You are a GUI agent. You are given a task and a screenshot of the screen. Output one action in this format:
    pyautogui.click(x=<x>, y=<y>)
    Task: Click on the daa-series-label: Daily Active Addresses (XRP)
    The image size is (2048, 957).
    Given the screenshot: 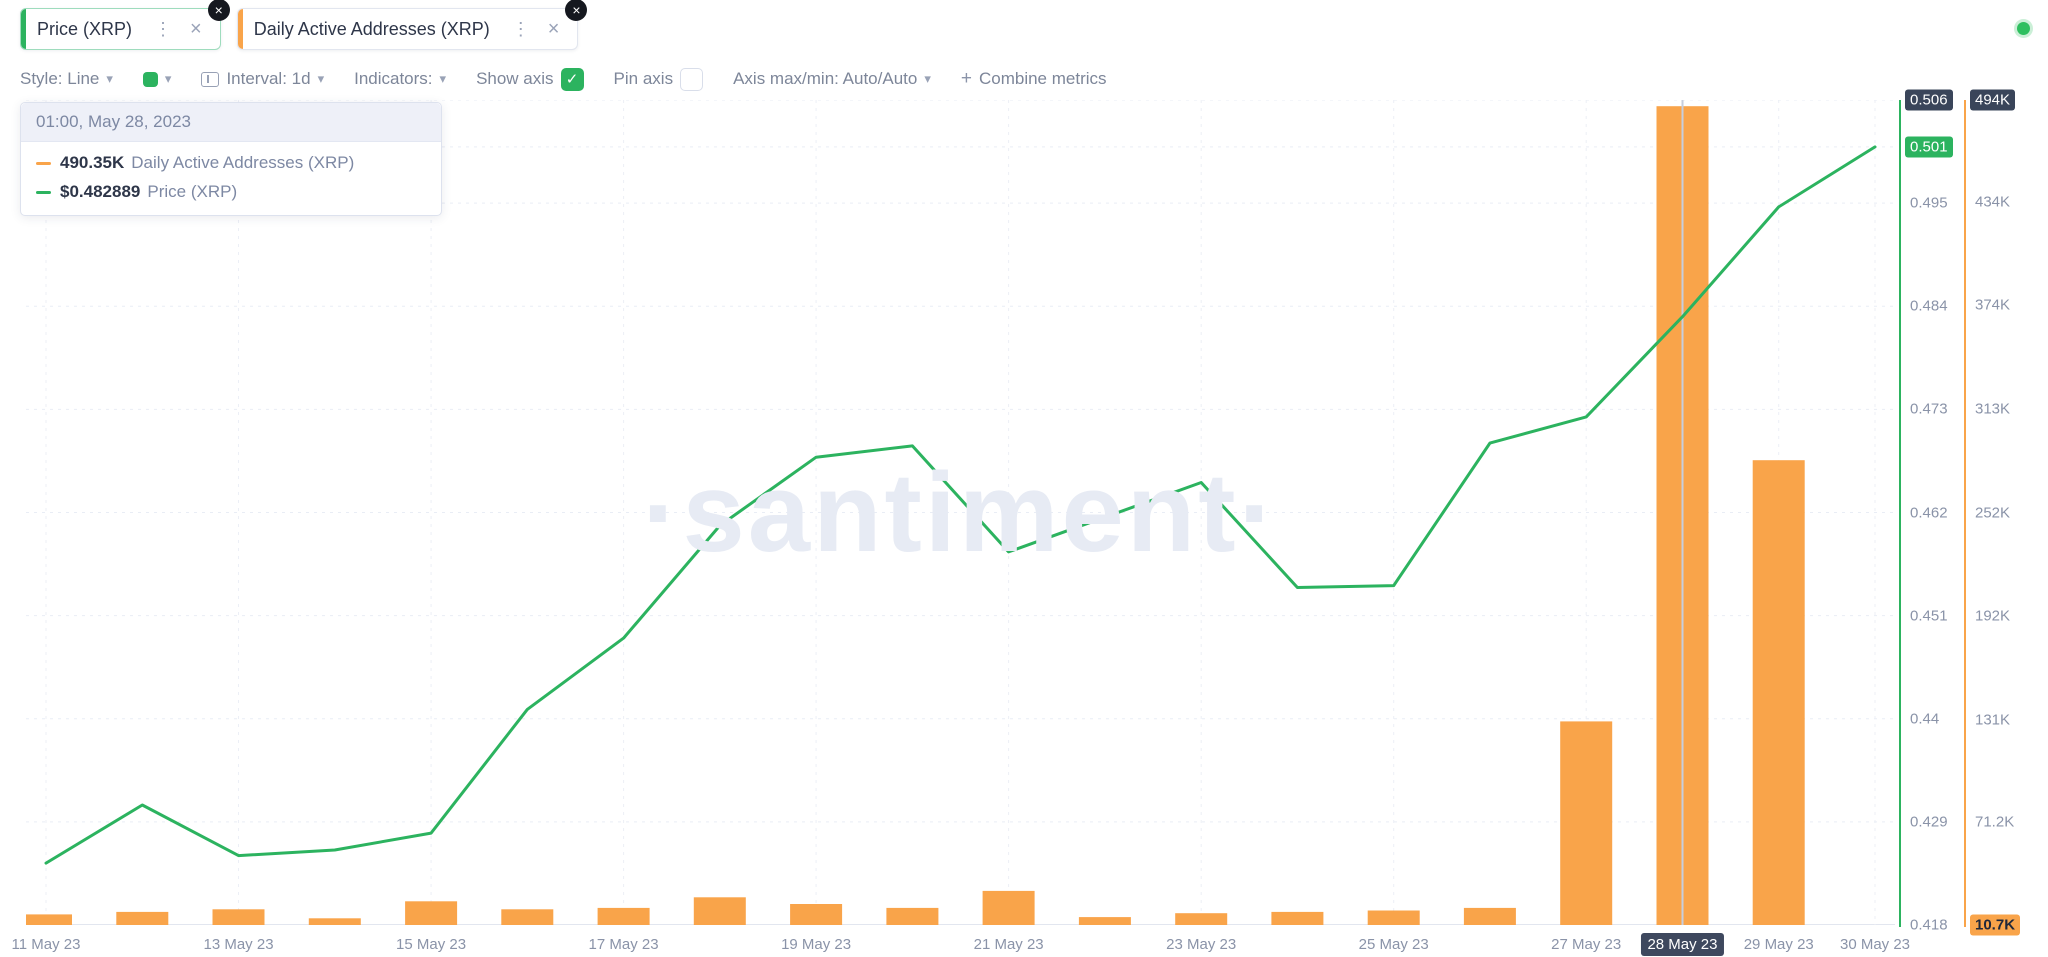 What is the action you would take?
    pyautogui.click(x=243, y=162)
    